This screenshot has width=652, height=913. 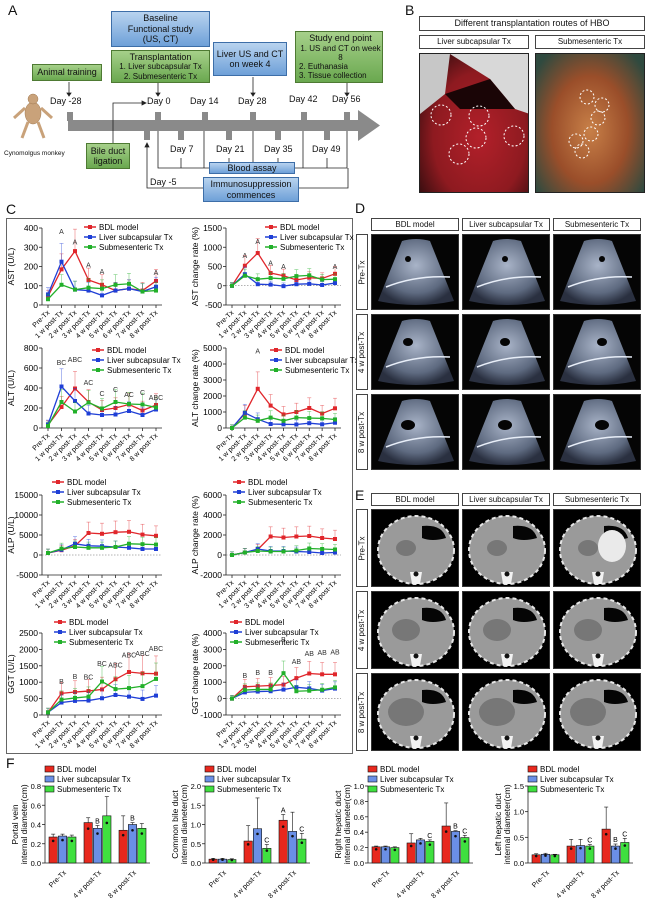 I want to click on panel-label-b: B, so click(x=410, y=10).